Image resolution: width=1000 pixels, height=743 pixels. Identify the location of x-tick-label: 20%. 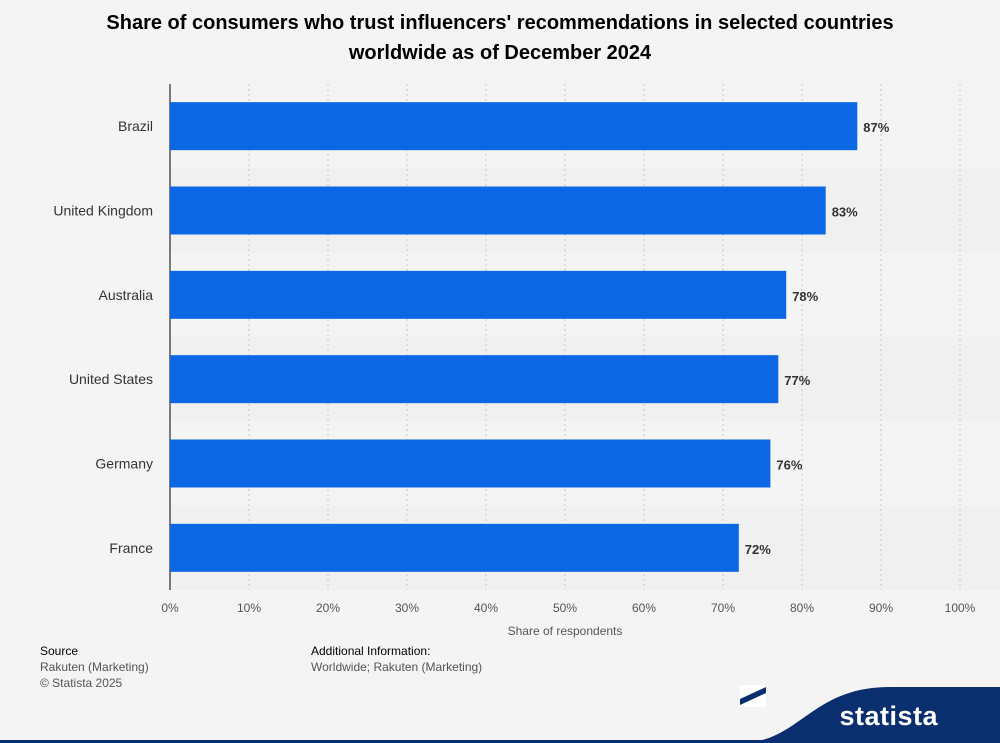
(328, 608).